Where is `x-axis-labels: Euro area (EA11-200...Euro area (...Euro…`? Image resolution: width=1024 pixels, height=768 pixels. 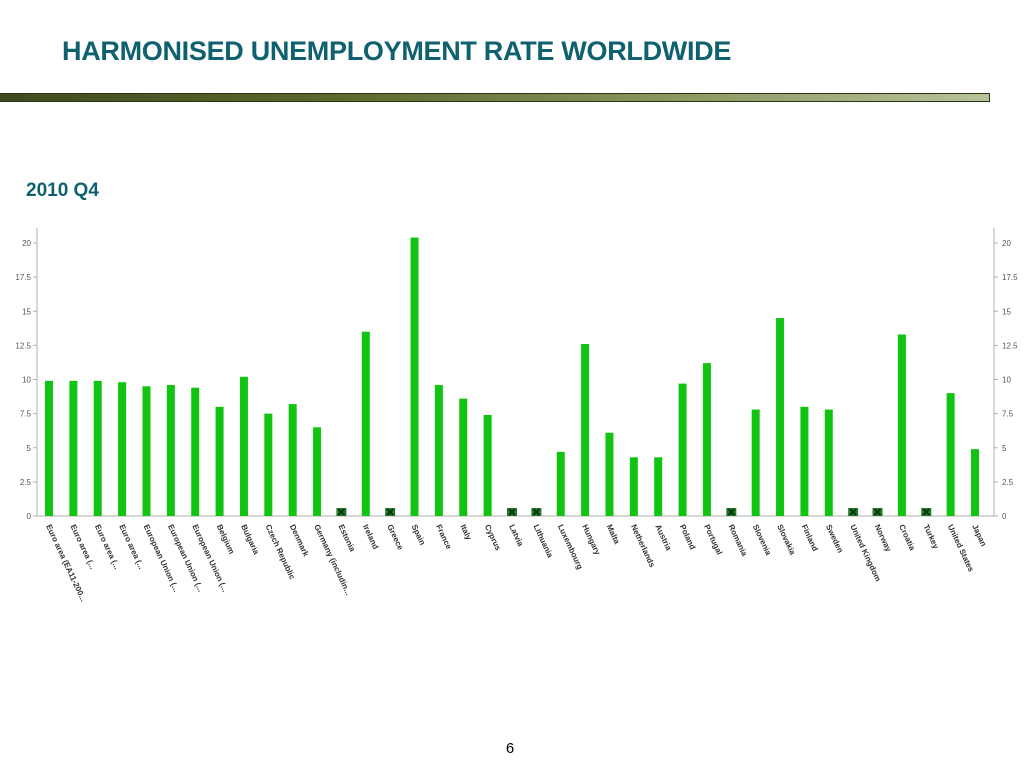 x-axis-labels: Euro area (EA11-200...Euro area (...Euro… is located at coordinates (516, 563).